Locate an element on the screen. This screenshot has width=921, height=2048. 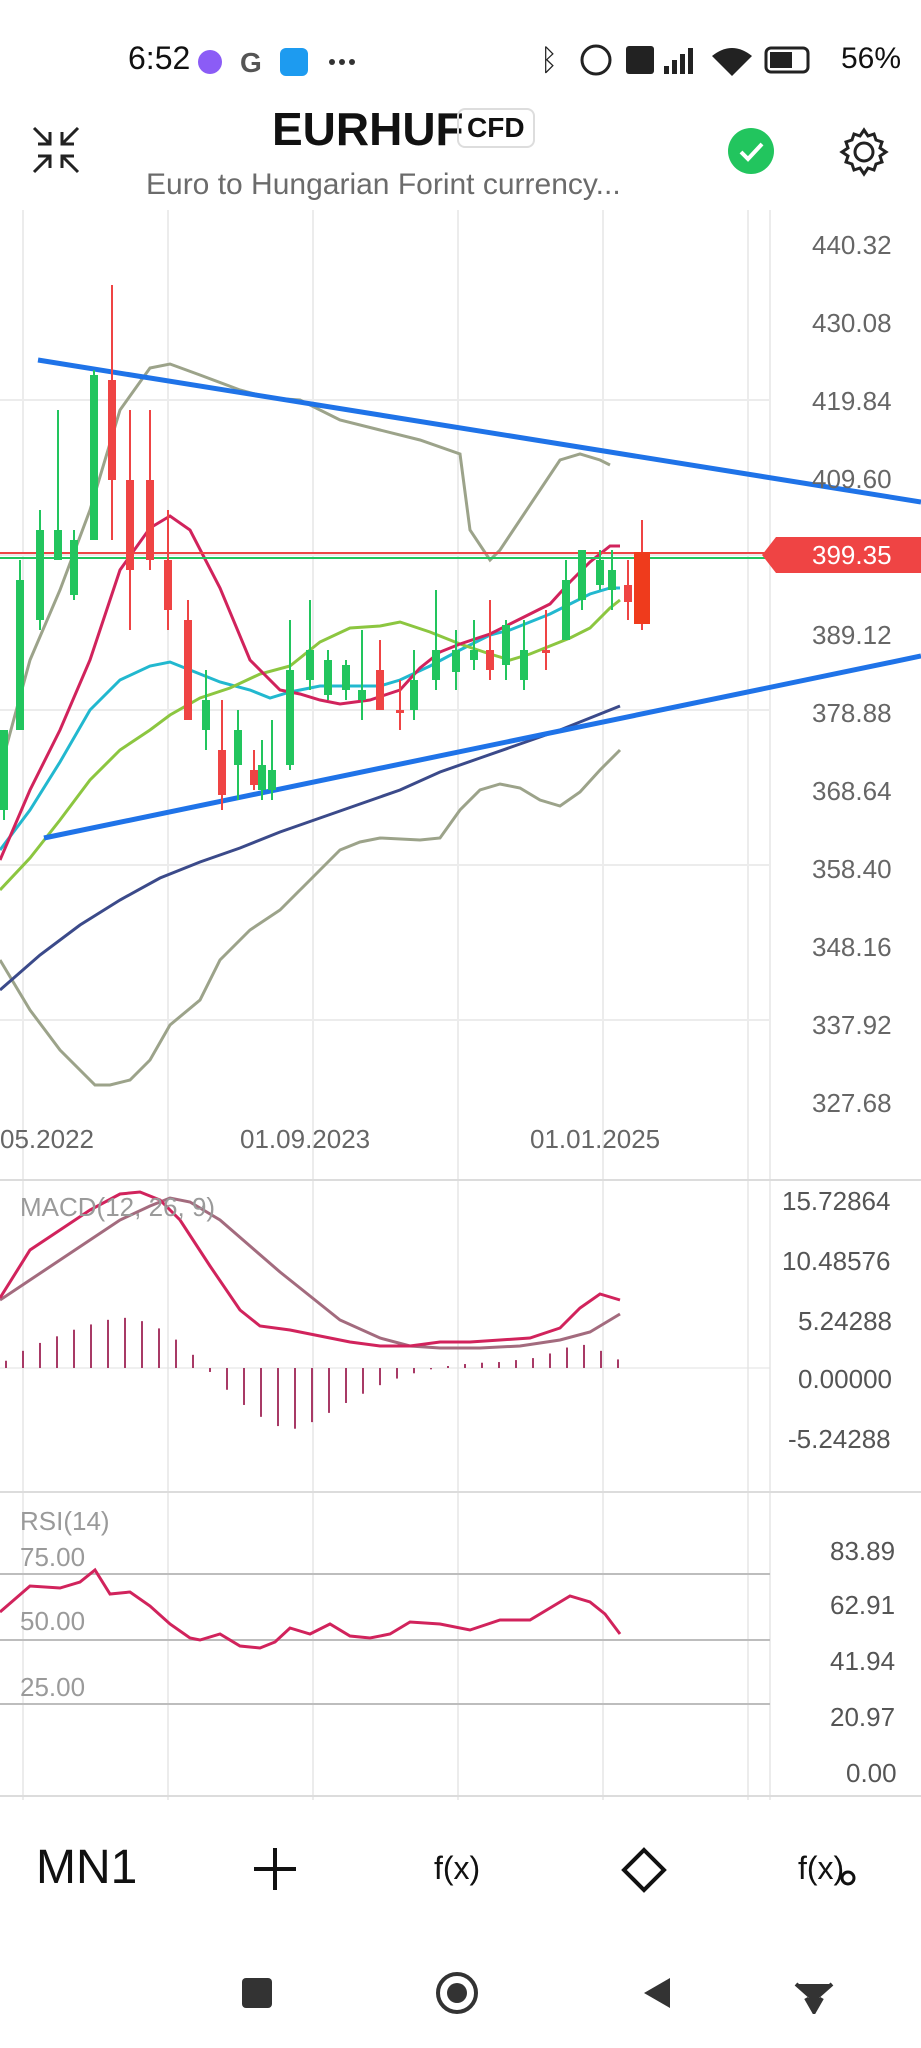
macd-tick: 5.24288 is located at coordinates (845, 1321).